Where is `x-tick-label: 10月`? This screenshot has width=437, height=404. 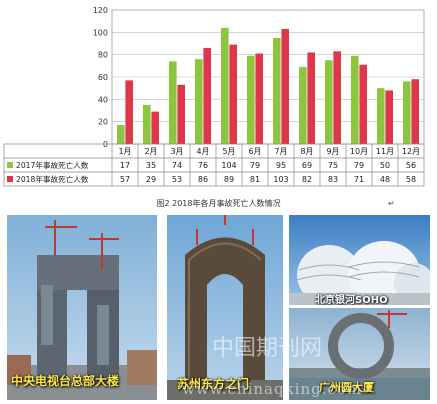
x-tick-label: 10月 is located at coordinates (359, 151).